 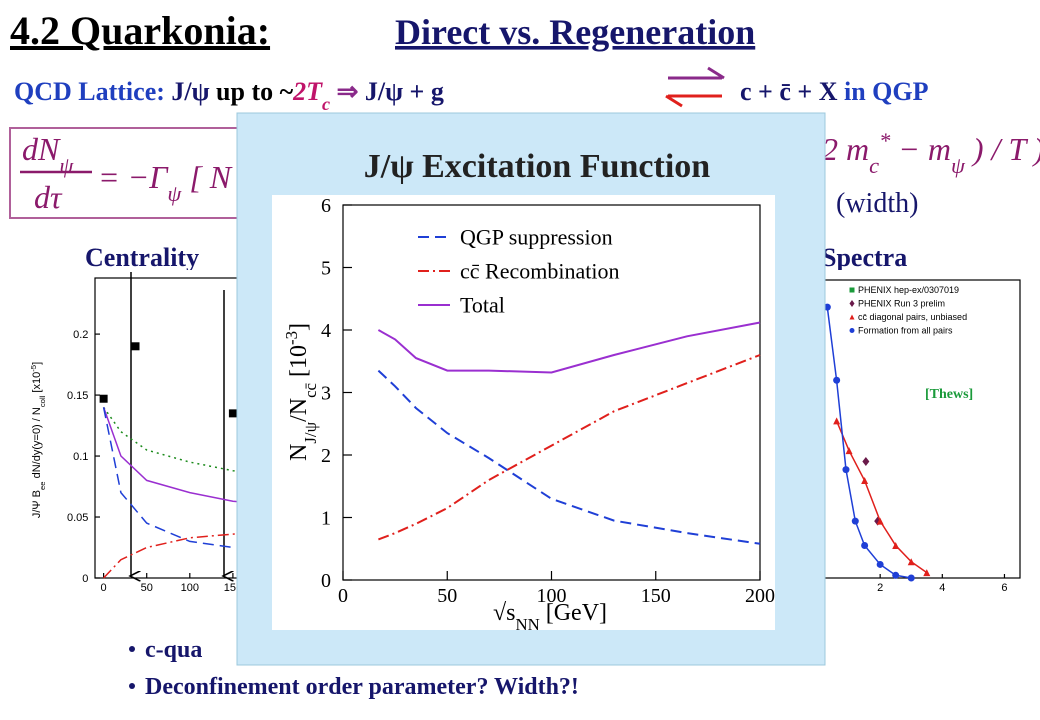 What do you see at coordinates (140, 30) in the screenshot?
I see `slide-title: 4.2 Quarkonia:` at bounding box center [140, 30].